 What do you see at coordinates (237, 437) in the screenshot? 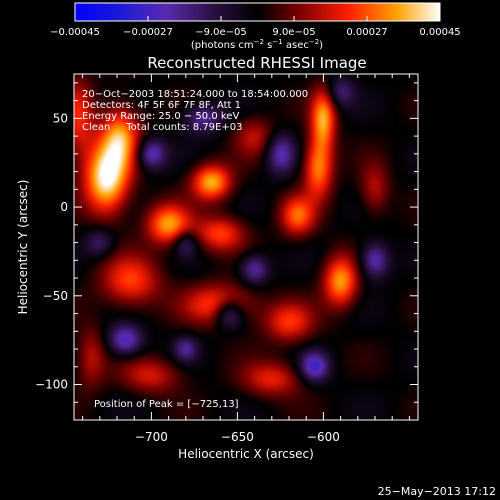
I see `x-tick-label: −650` at bounding box center [237, 437].